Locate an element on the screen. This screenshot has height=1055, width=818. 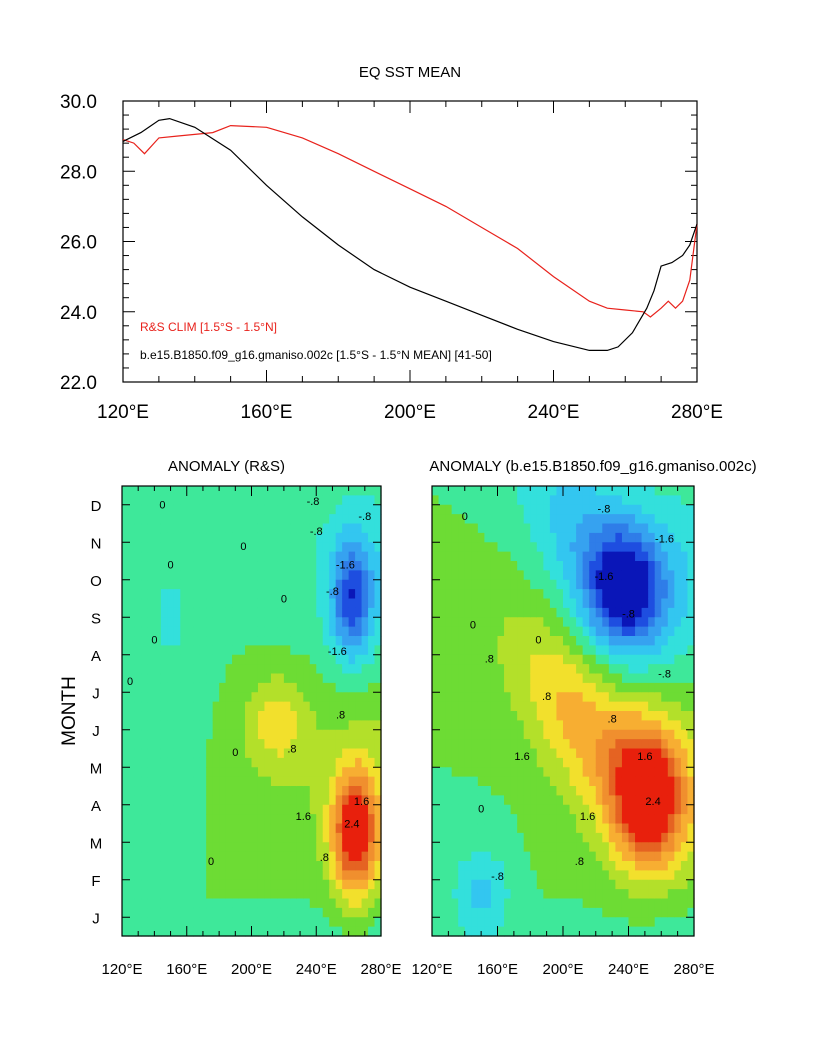
contour-label: 0 is located at coordinates (154, 641).